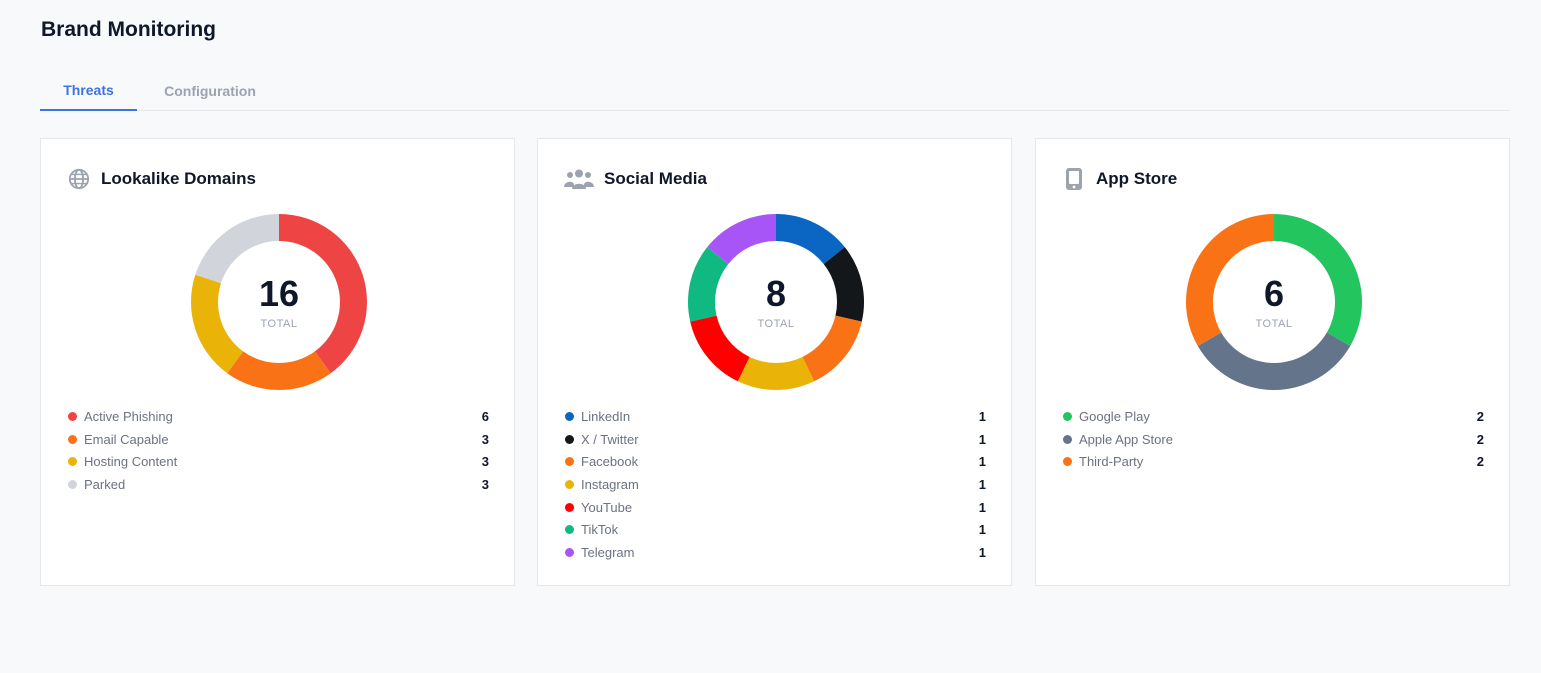 This screenshot has width=1541, height=673. What do you see at coordinates (237, 249) in the screenshot?
I see `donut-slice-parked` at bounding box center [237, 249].